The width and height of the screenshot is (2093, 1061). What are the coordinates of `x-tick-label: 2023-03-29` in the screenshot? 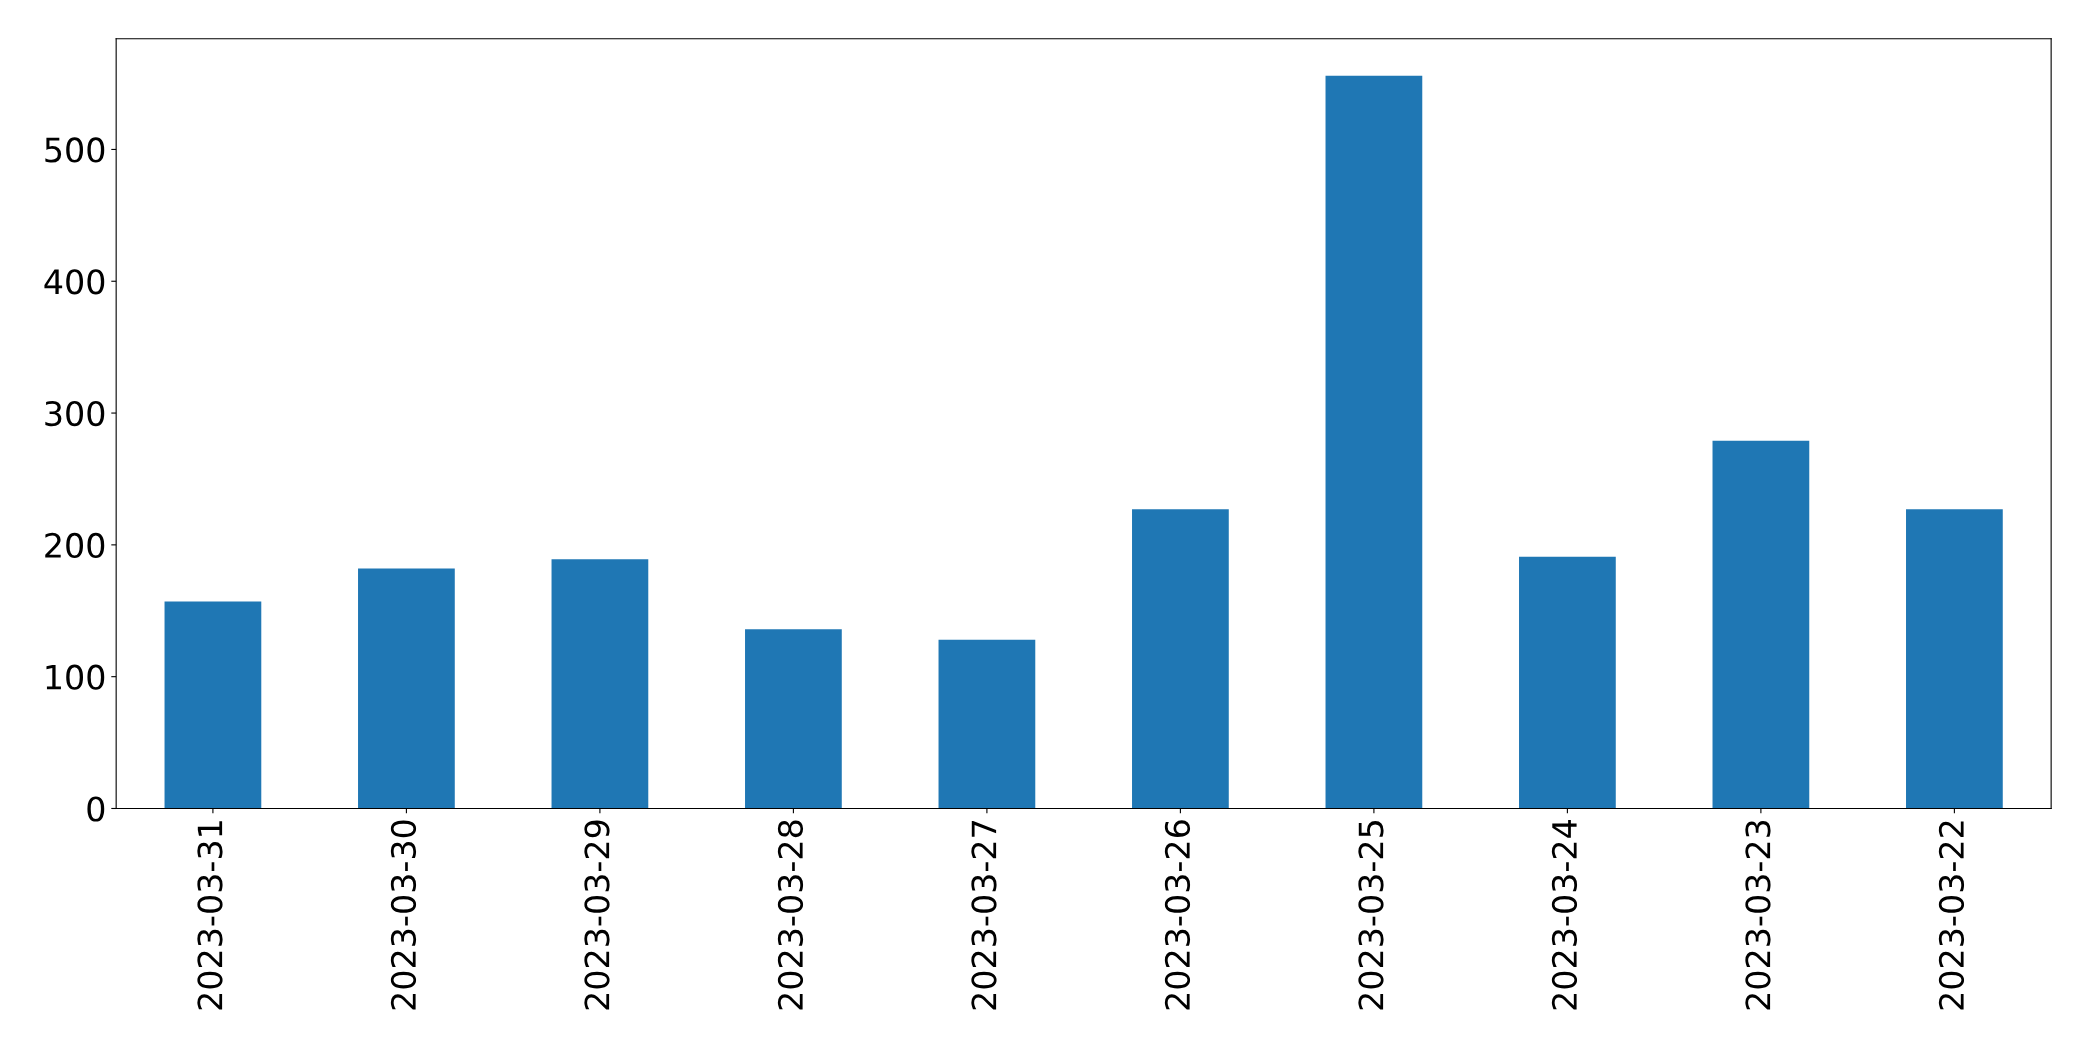 It's located at (597, 915).